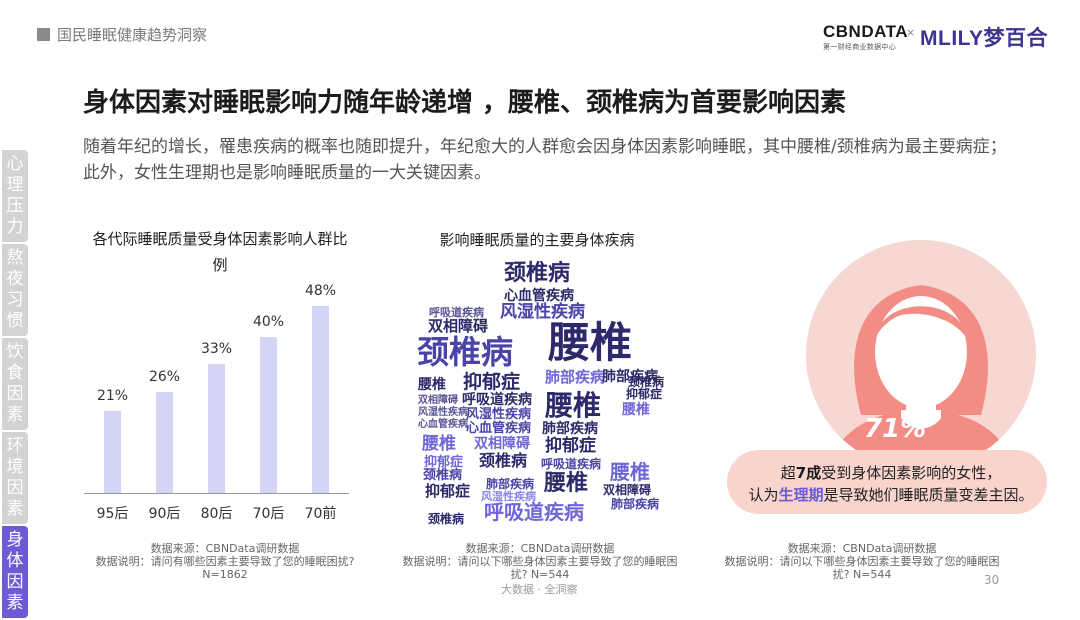 The height and width of the screenshot is (620, 1080). I want to click on sidebar-item-4: 身 体 因 素, so click(15, 572).